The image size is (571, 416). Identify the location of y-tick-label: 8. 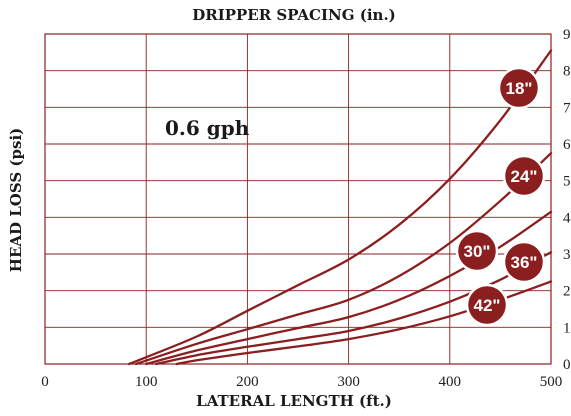
(567, 72).